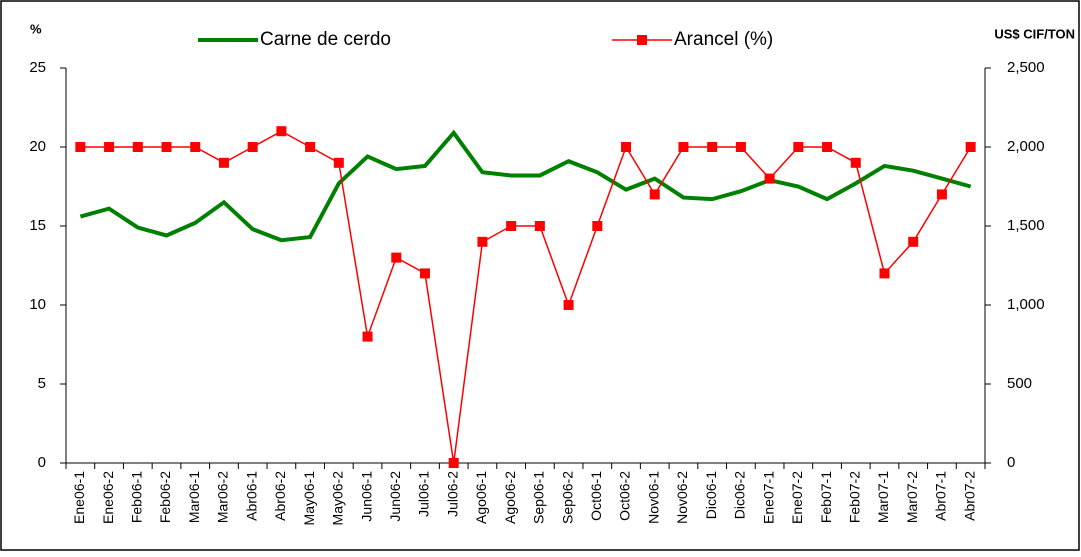 This screenshot has width=1081, height=557. I want to click on y2-tick-label: 500, so click(1019, 383).